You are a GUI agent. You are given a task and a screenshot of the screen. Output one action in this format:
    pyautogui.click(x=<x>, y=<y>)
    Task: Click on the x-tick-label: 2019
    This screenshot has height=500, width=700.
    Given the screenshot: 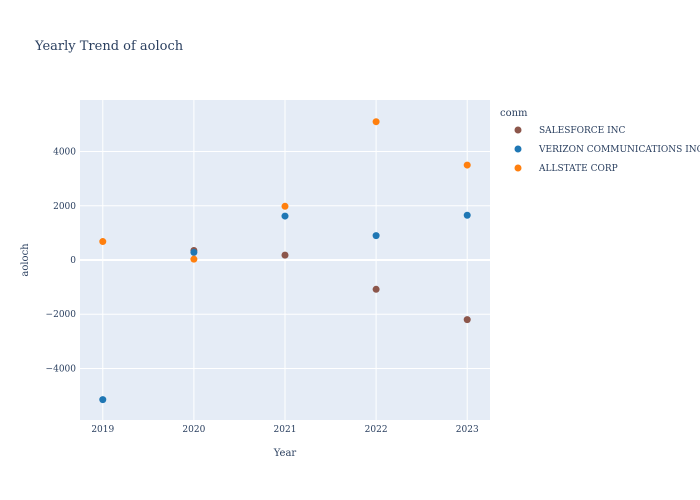 What is the action you would take?
    pyautogui.click(x=102, y=430)
    